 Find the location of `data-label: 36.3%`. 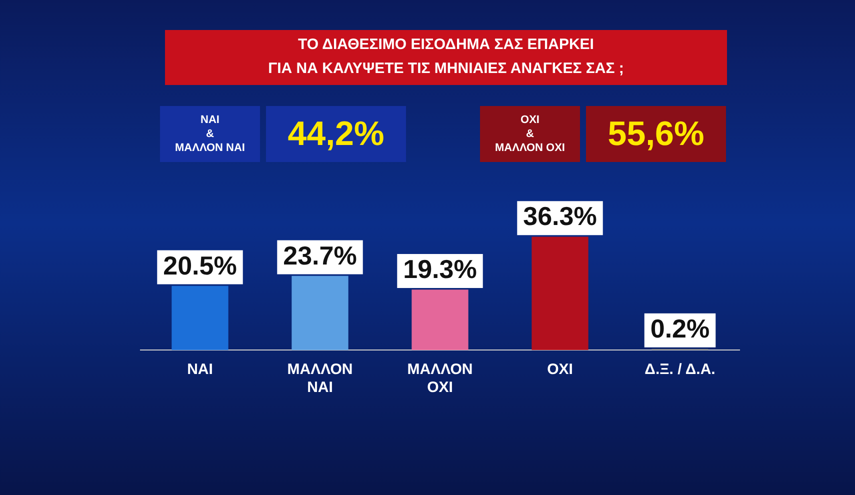

data-label: 36.3% is located at coordinates (560, 216).